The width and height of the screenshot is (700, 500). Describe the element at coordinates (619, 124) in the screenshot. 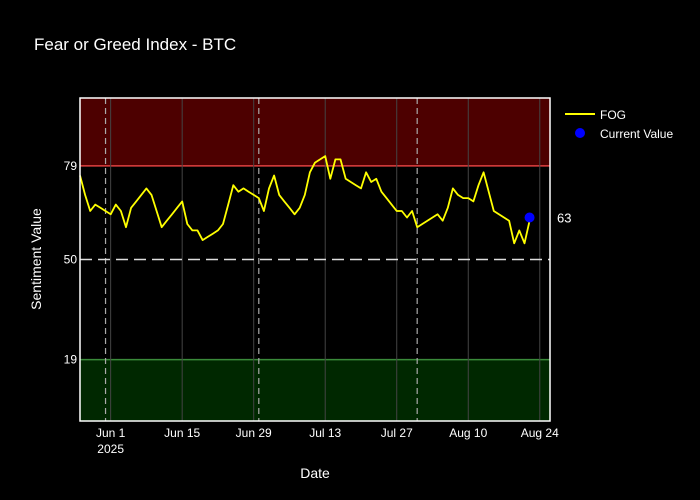

I see `legend: FOG Current Value` at that location.